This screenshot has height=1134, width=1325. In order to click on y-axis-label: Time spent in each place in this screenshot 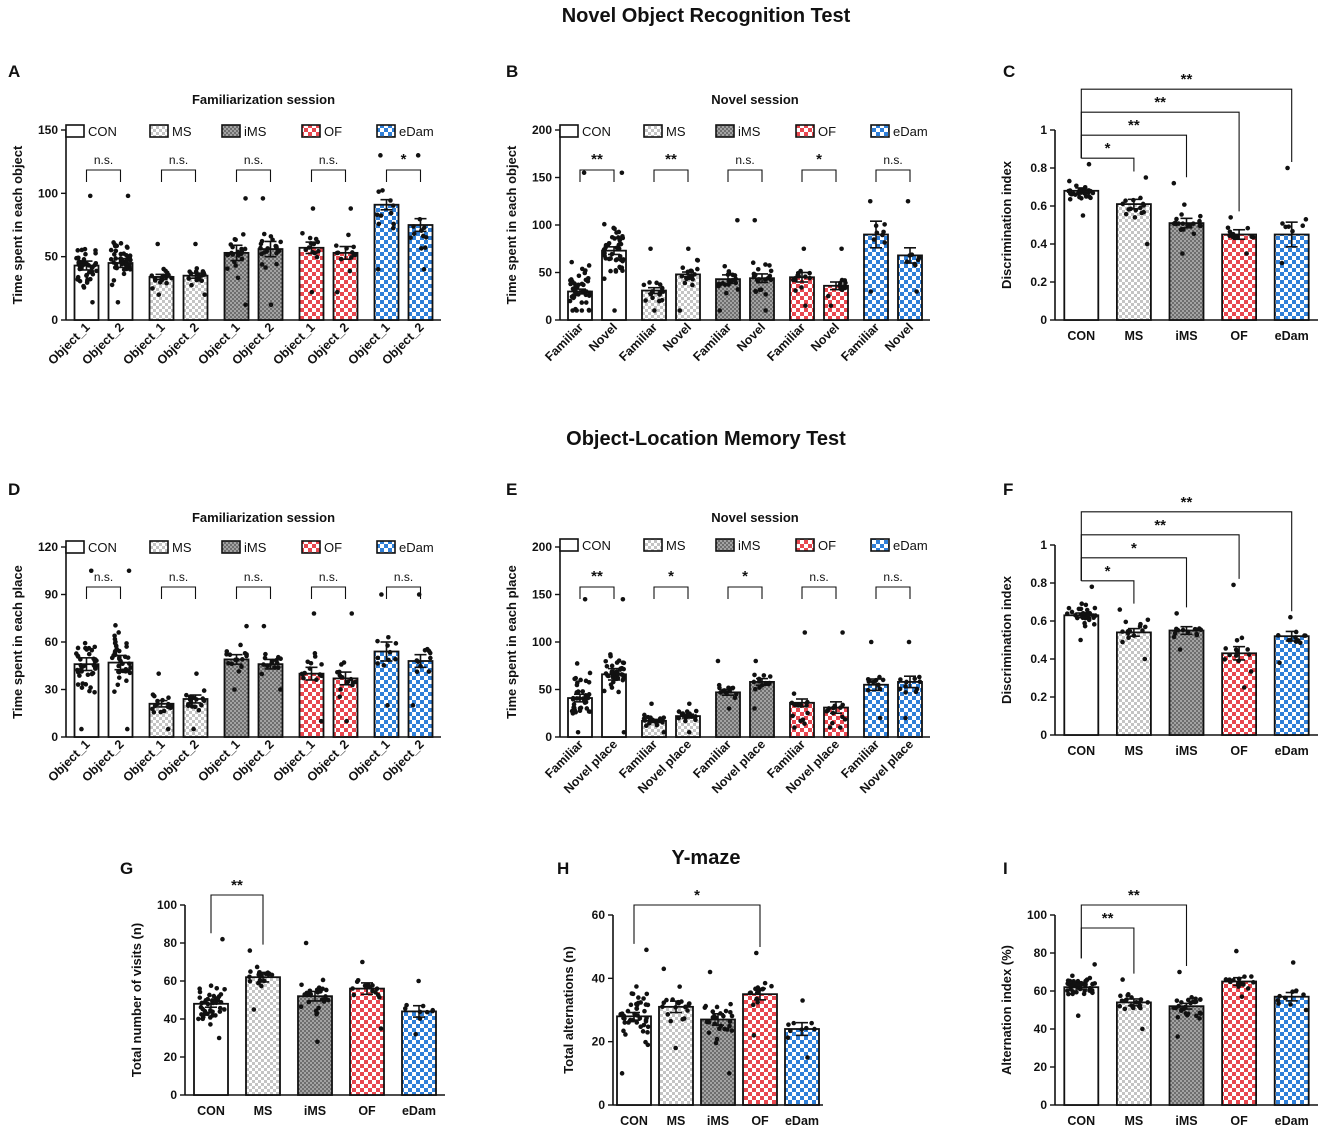, I will do `click(17, 642)`.